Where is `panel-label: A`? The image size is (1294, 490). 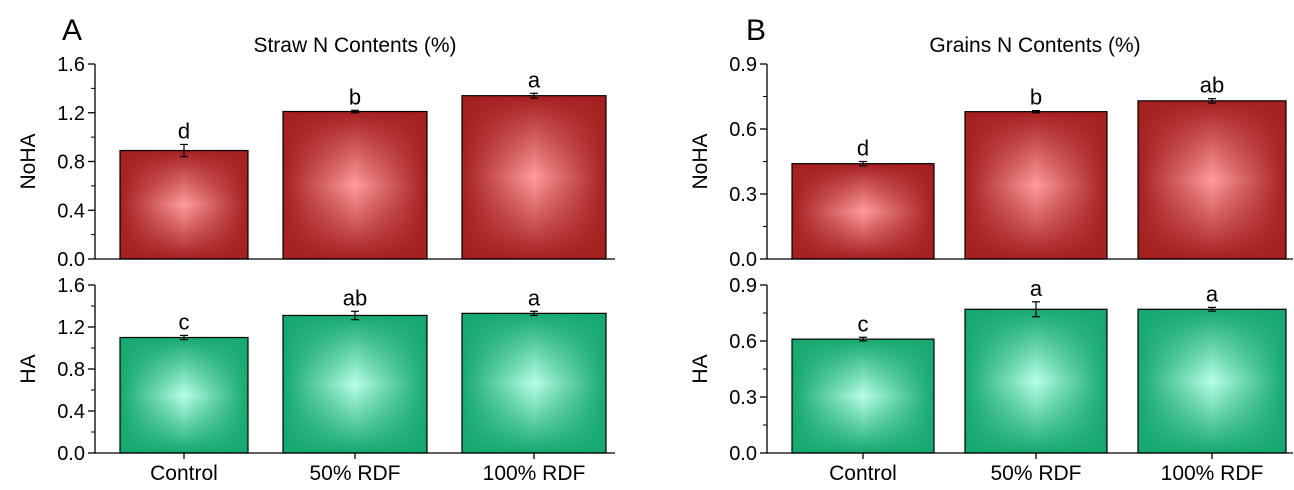 panel-label: A is located at coordinates (72, 30).